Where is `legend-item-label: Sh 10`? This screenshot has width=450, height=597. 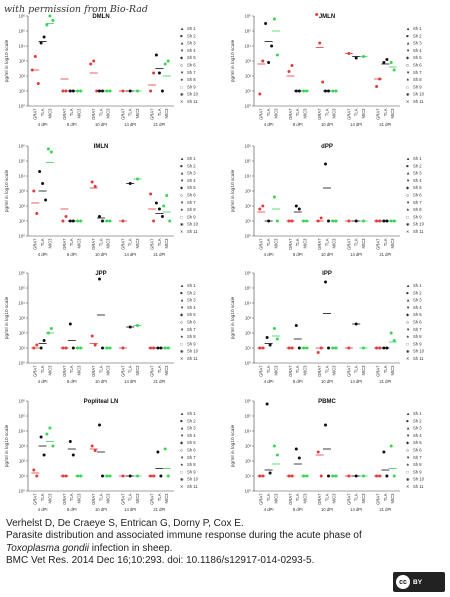 legend-item-label: Sh 10 is located at coordinates (193, 94).